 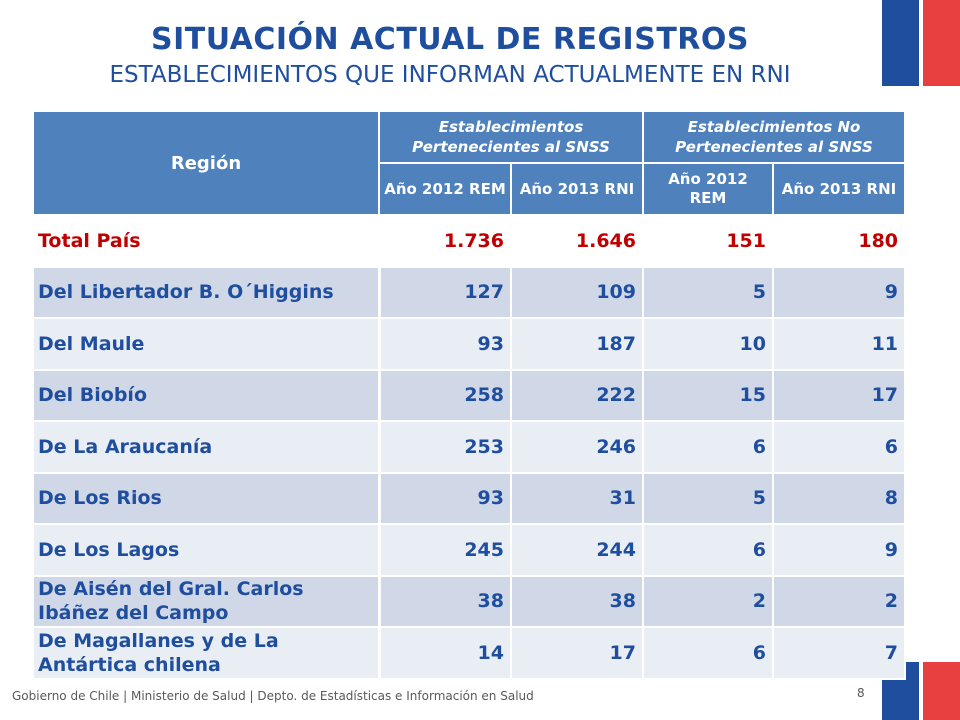 What do you see at coordinates (577, 395) in the screenshot?
I see `cell-value: 222` at bounding box center [577, 395].